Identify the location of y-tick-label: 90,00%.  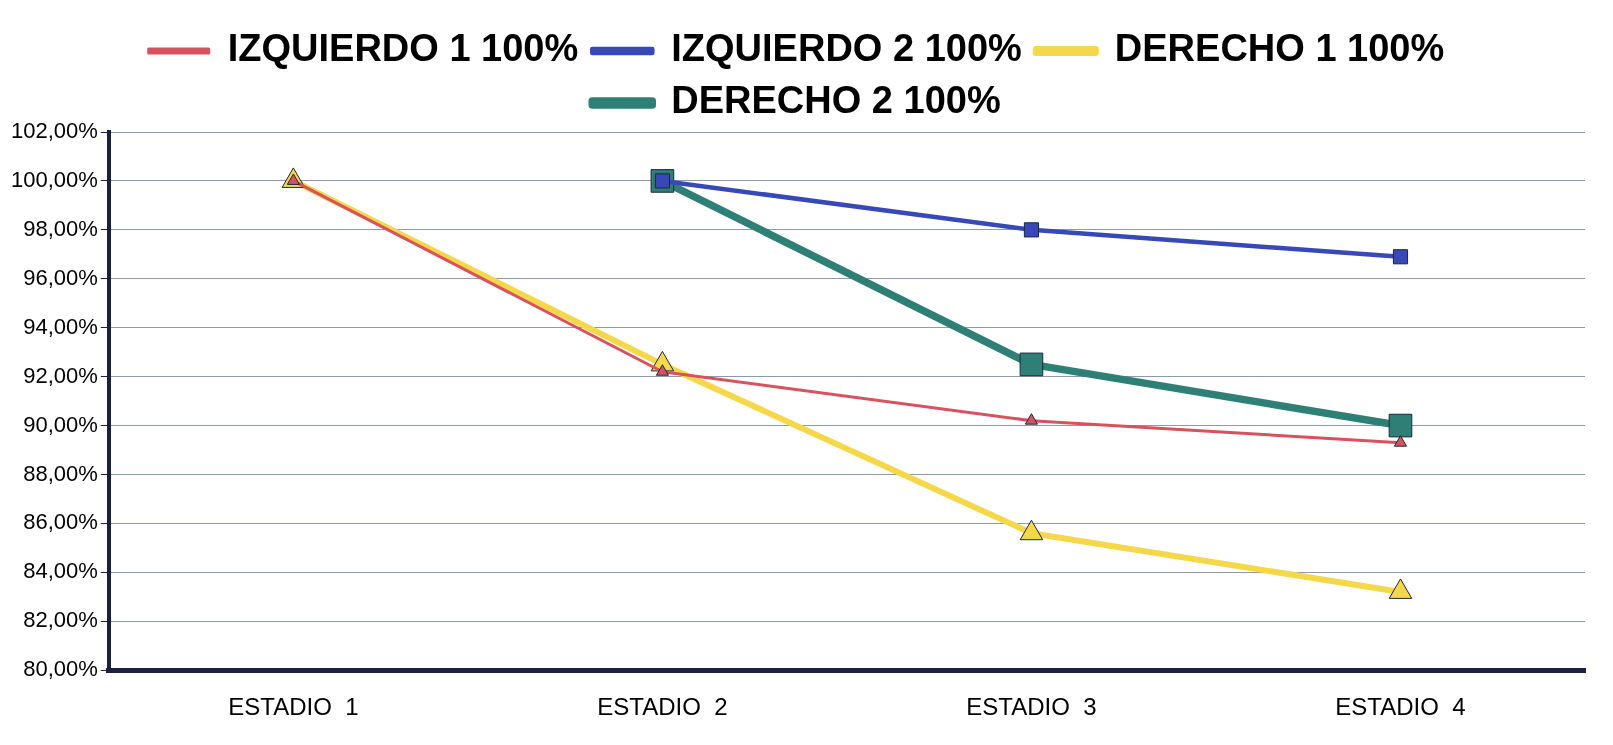
(60, 424).